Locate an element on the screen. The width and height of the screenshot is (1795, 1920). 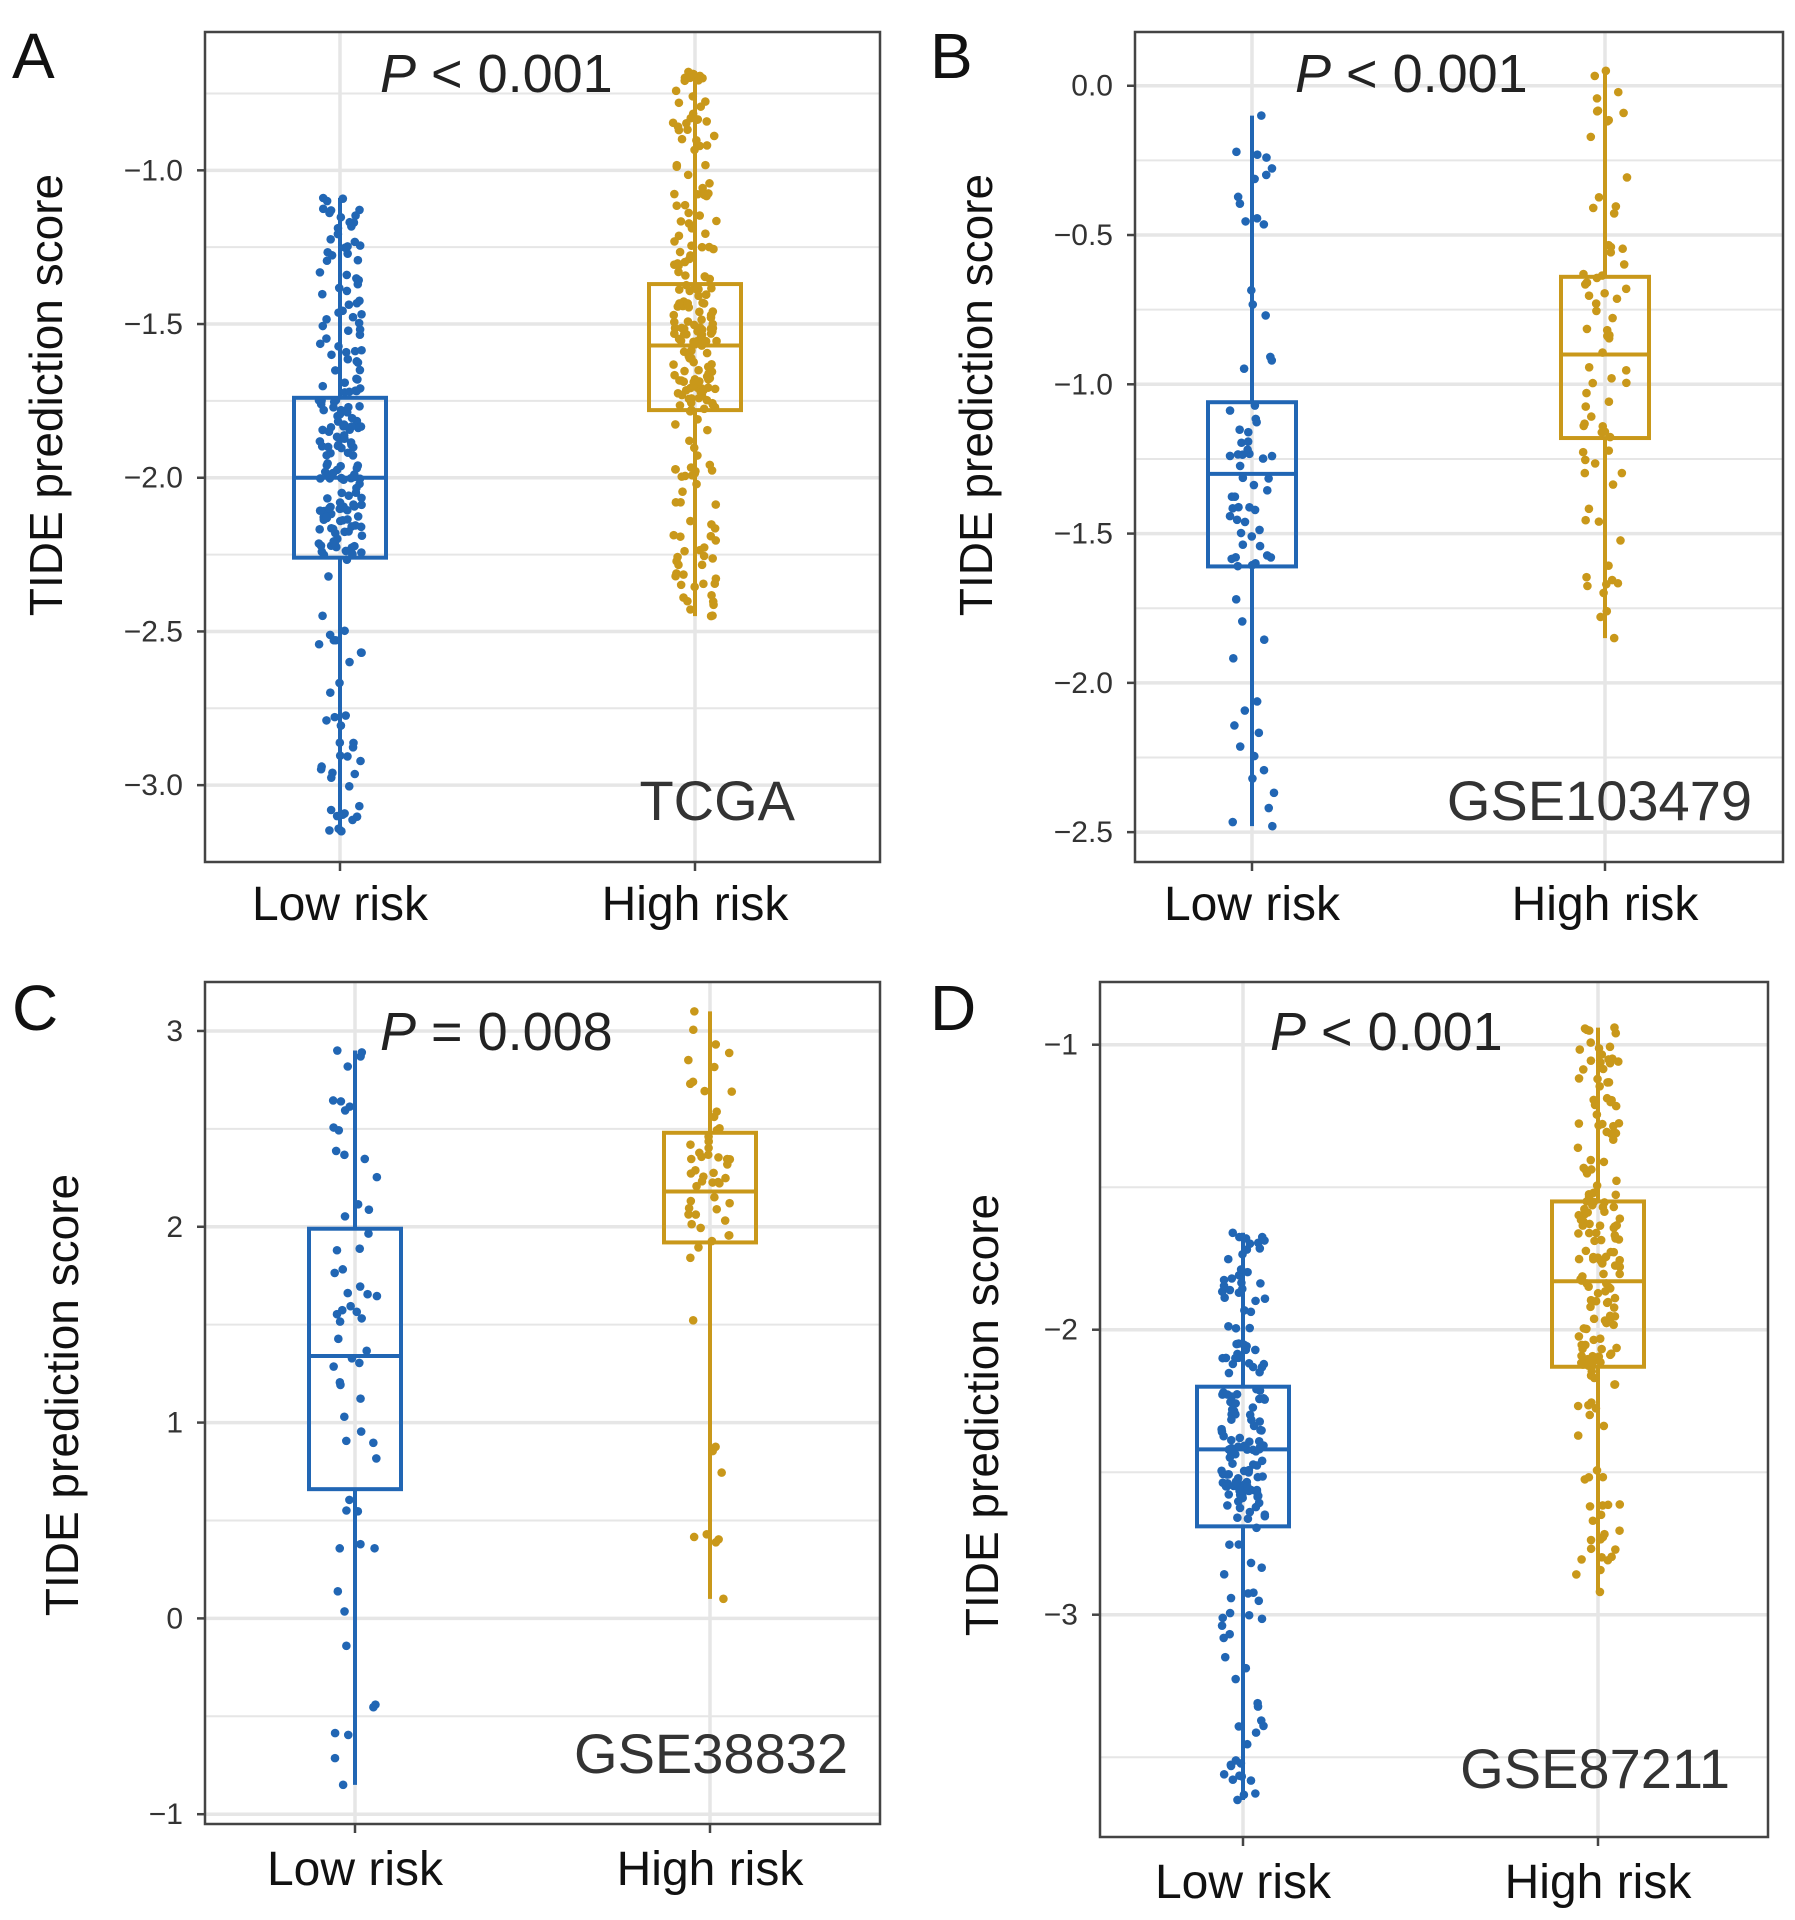
y-tick-label: 1 is located at coordinates (174, 1423).